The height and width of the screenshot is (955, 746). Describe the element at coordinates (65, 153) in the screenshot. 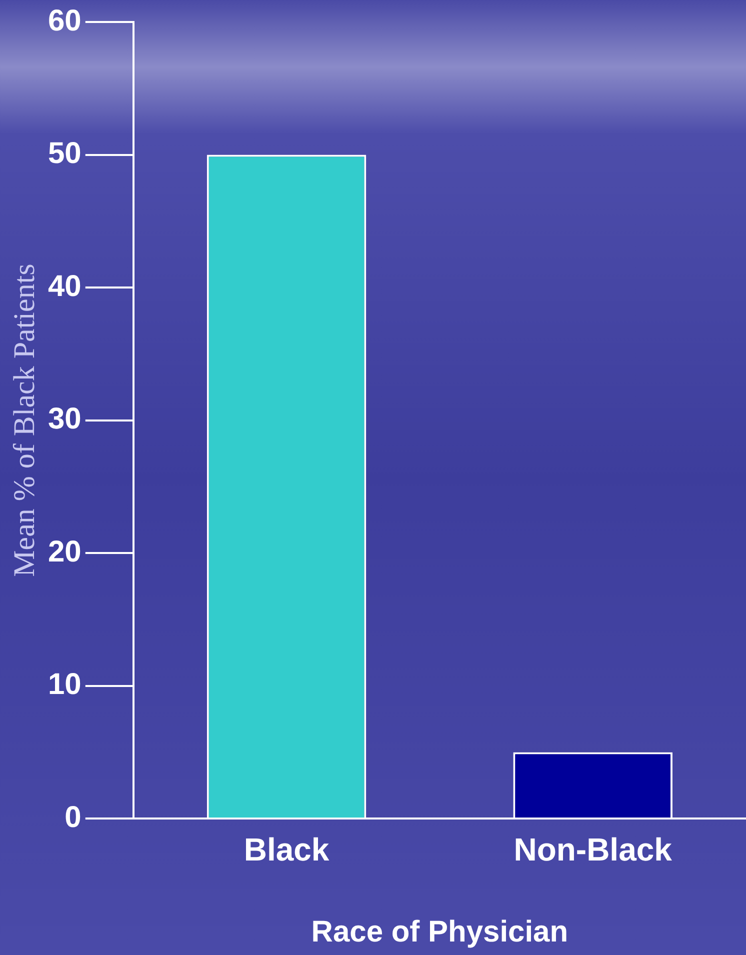

I see `y-tick-label: 50` at that location.